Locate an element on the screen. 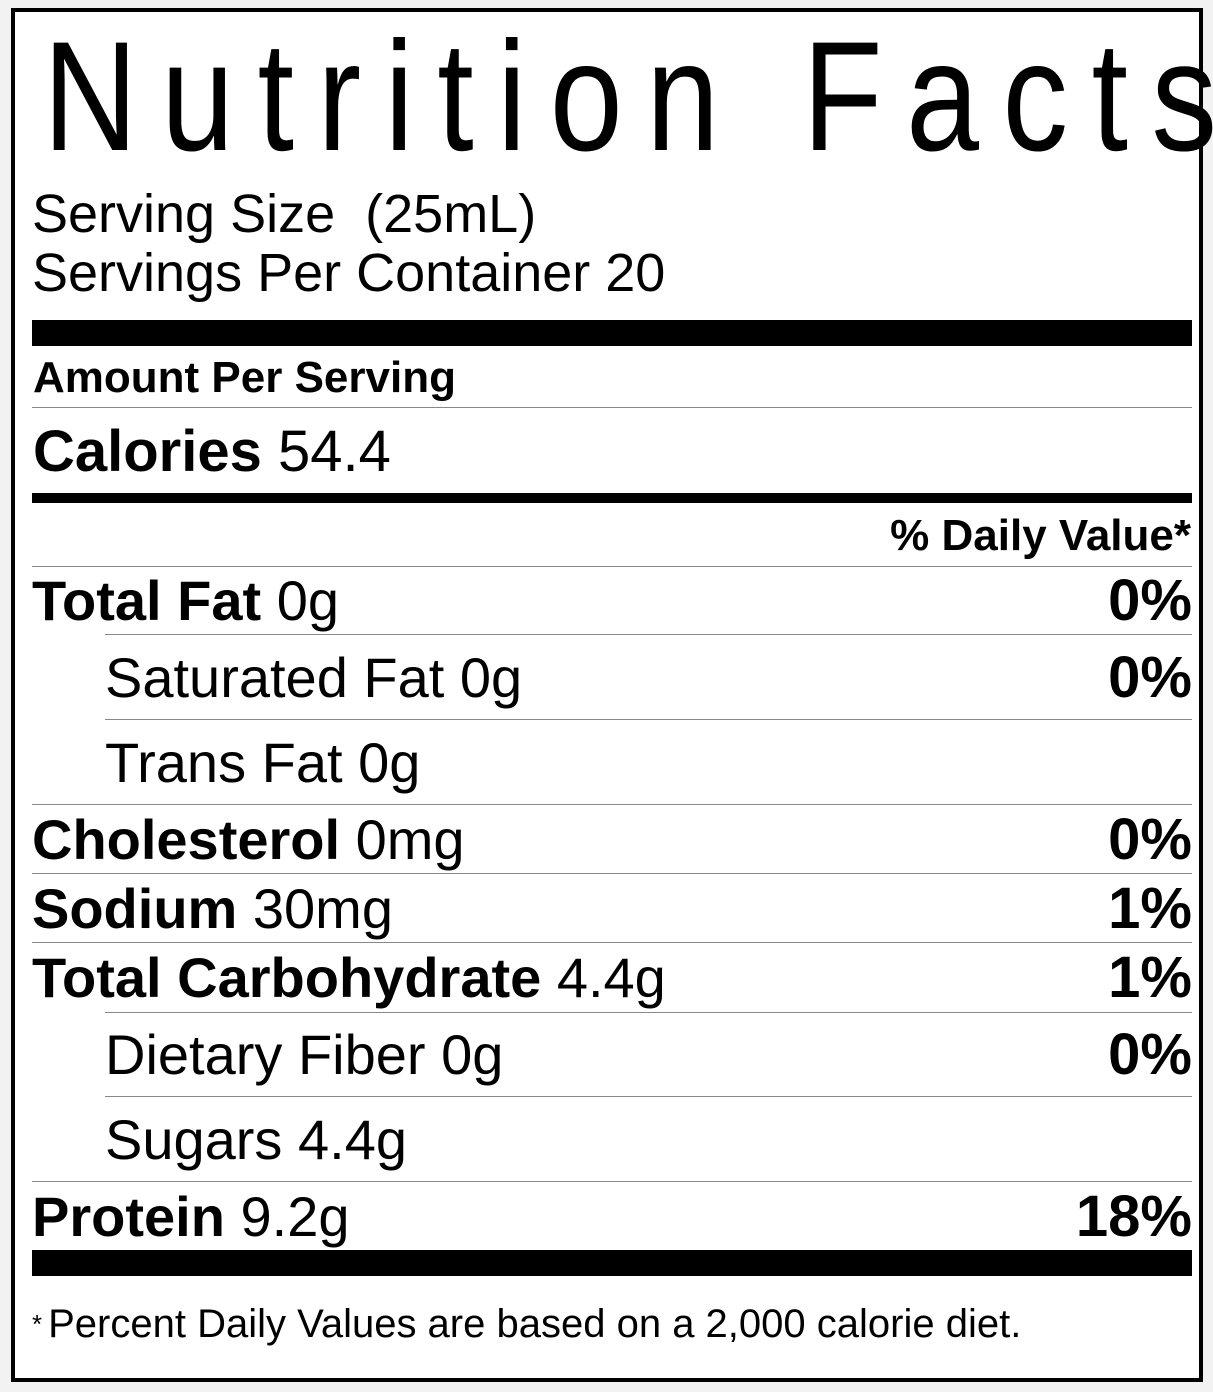 The height and width of the screenshot is (1392, 1213). serving-size: Serving Size (25mL) is located at coordinates (284, 214).